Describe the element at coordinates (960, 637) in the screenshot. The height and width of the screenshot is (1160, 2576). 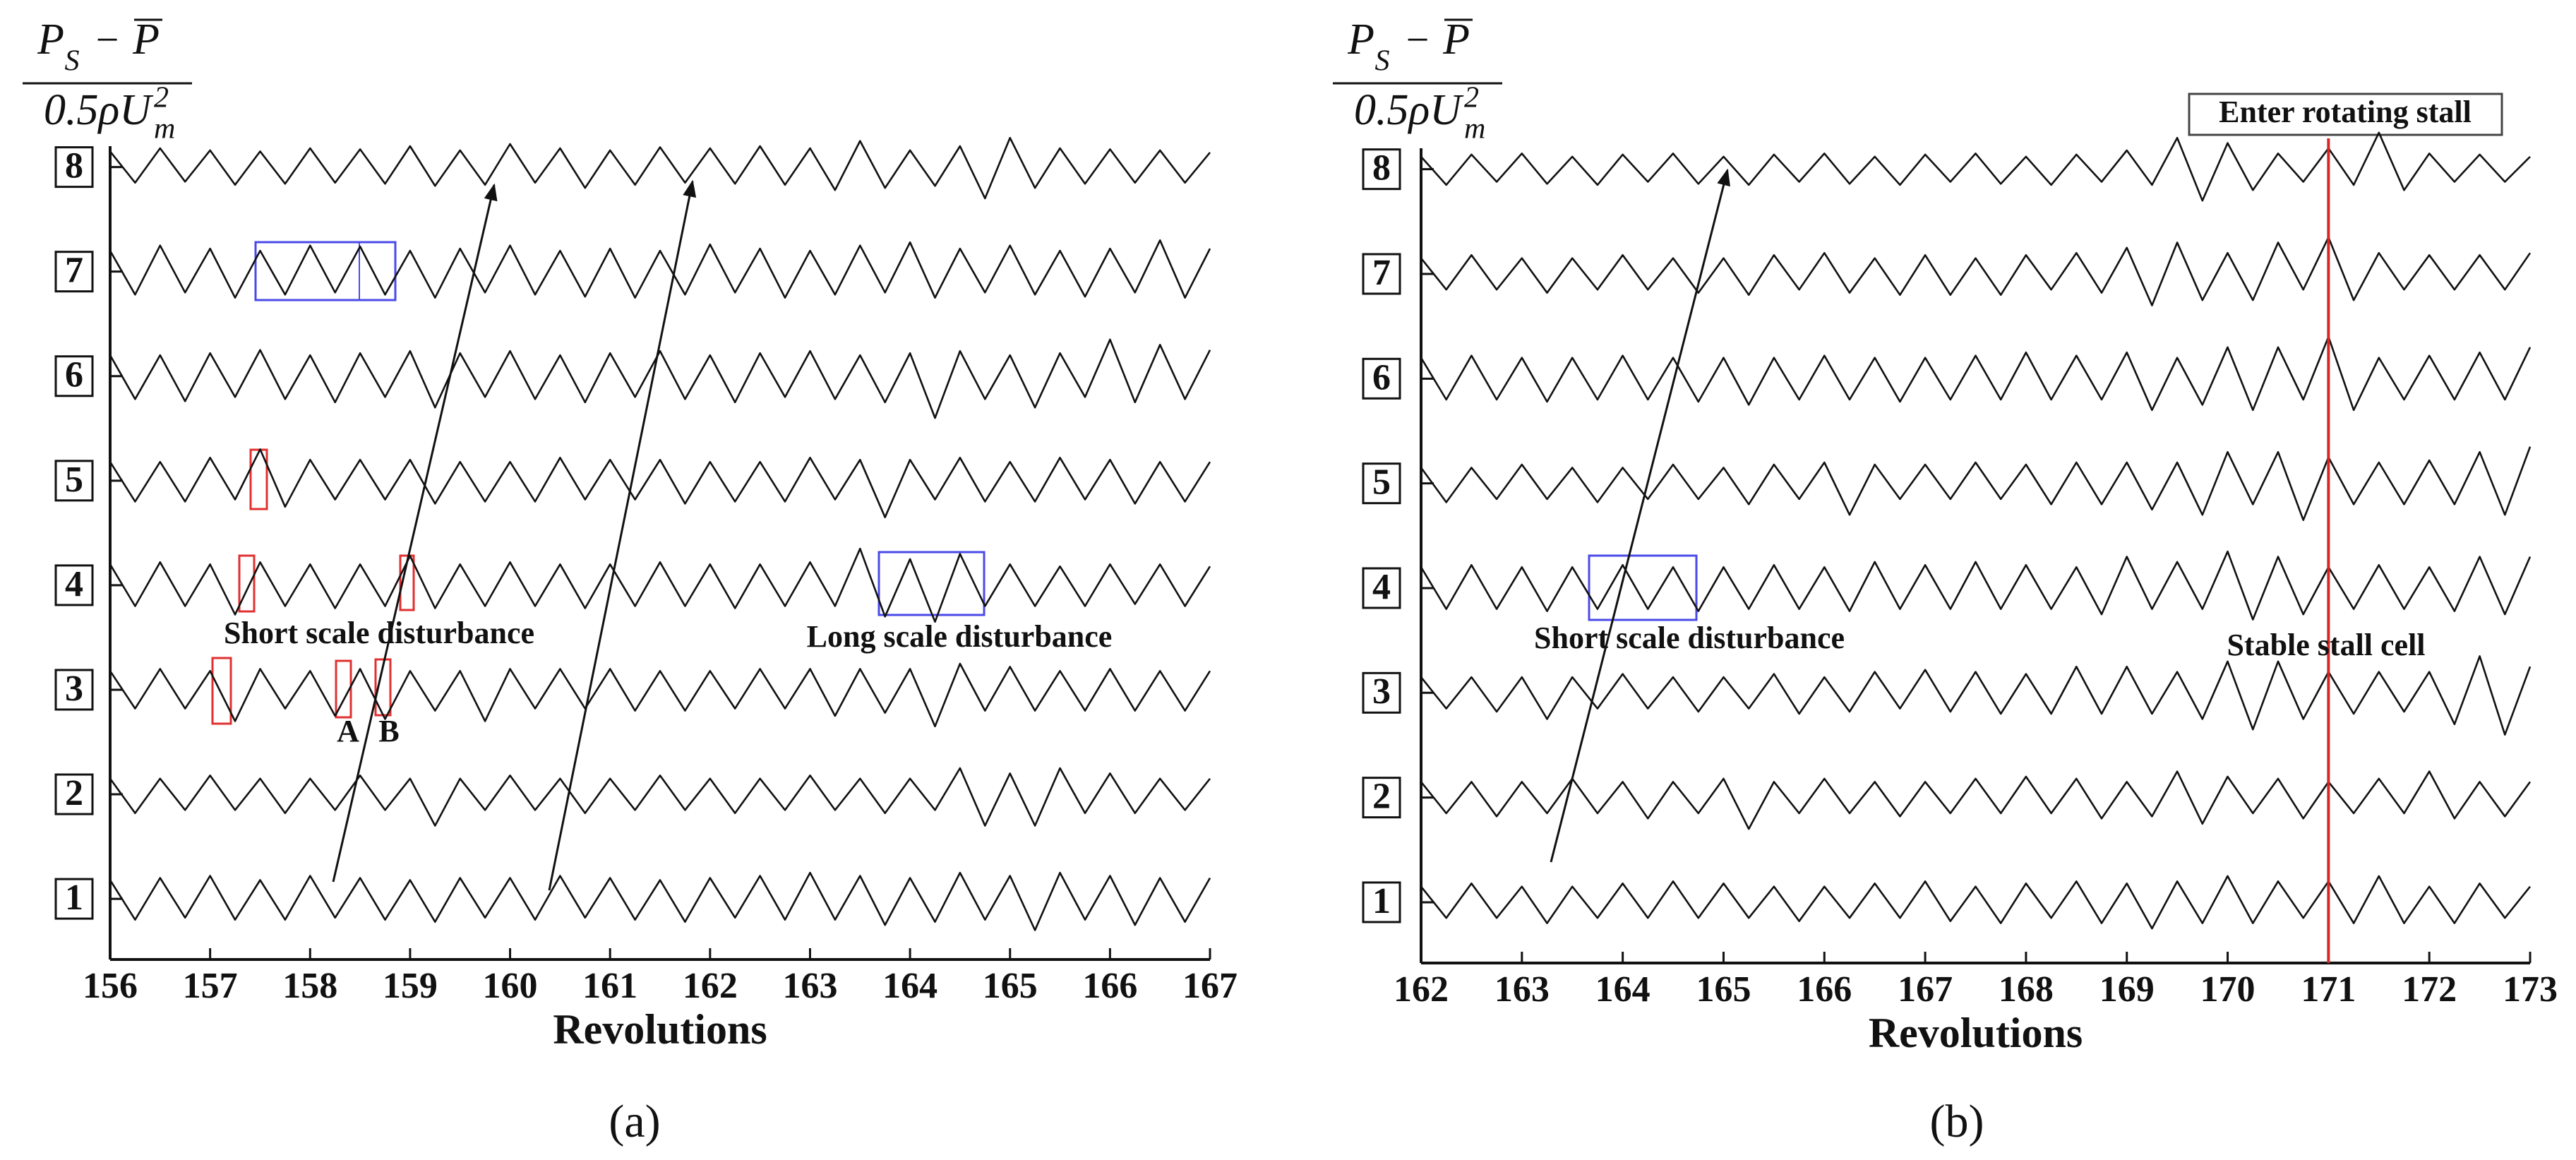
I see `annotation: Long scale disturbance` at that location.